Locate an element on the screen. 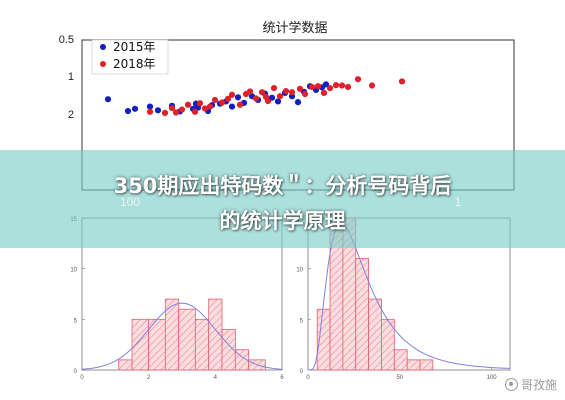 This screenshot has width=565, height=400. scatter-legend: 2015年 2018年 is located at coordinates (130, 57).